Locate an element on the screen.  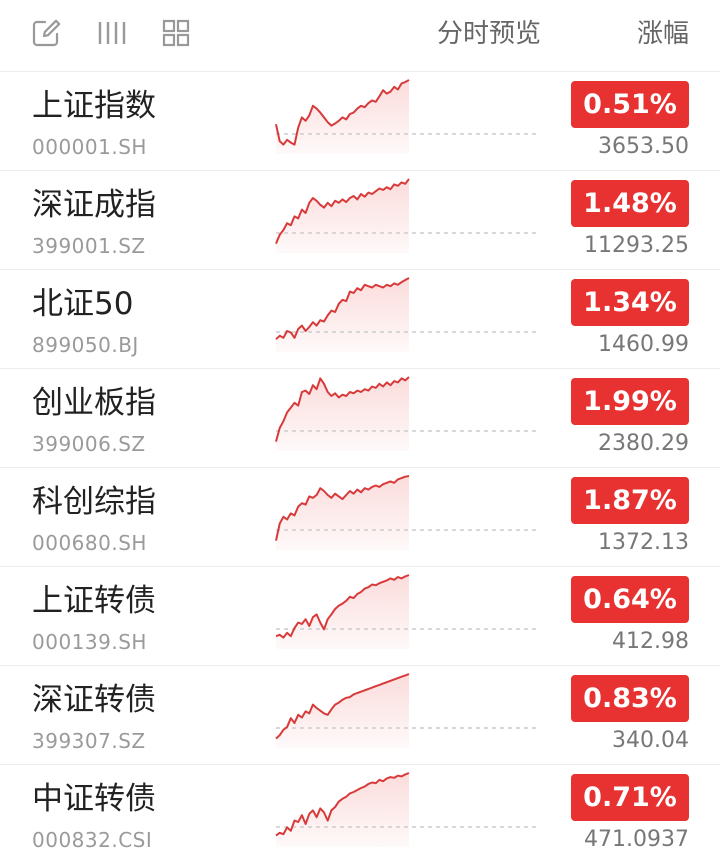
change-badge: 0.51% is located at coordinates (630, 104).